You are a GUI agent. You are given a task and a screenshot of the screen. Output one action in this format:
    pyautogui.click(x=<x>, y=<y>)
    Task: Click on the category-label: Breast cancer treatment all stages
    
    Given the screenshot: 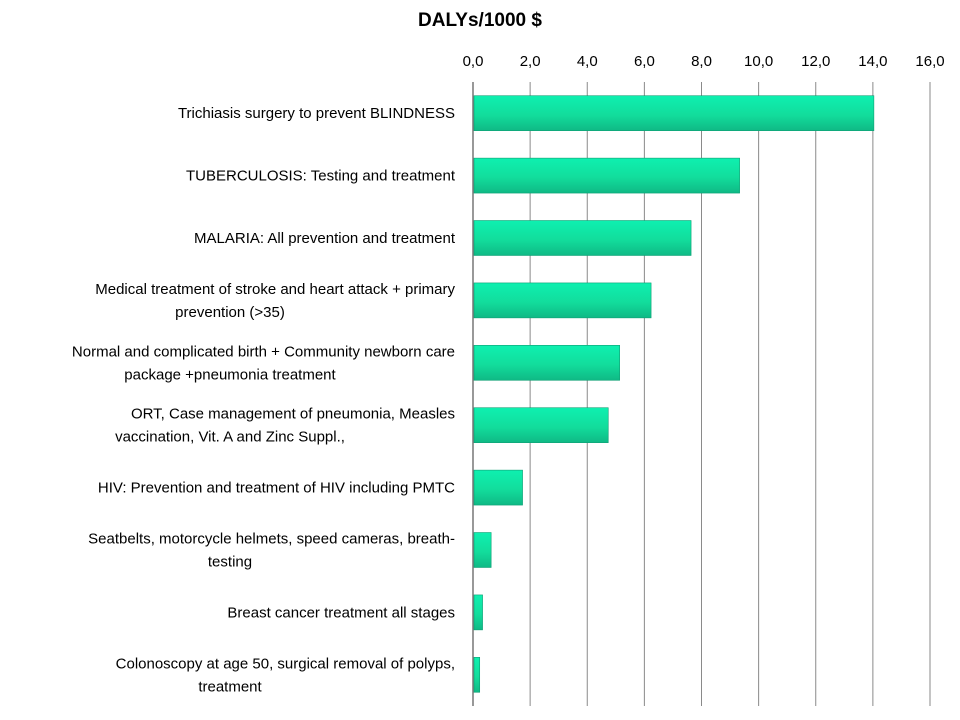 What is the action you would take?
    pyautogui.click(x=341, y=612)
    